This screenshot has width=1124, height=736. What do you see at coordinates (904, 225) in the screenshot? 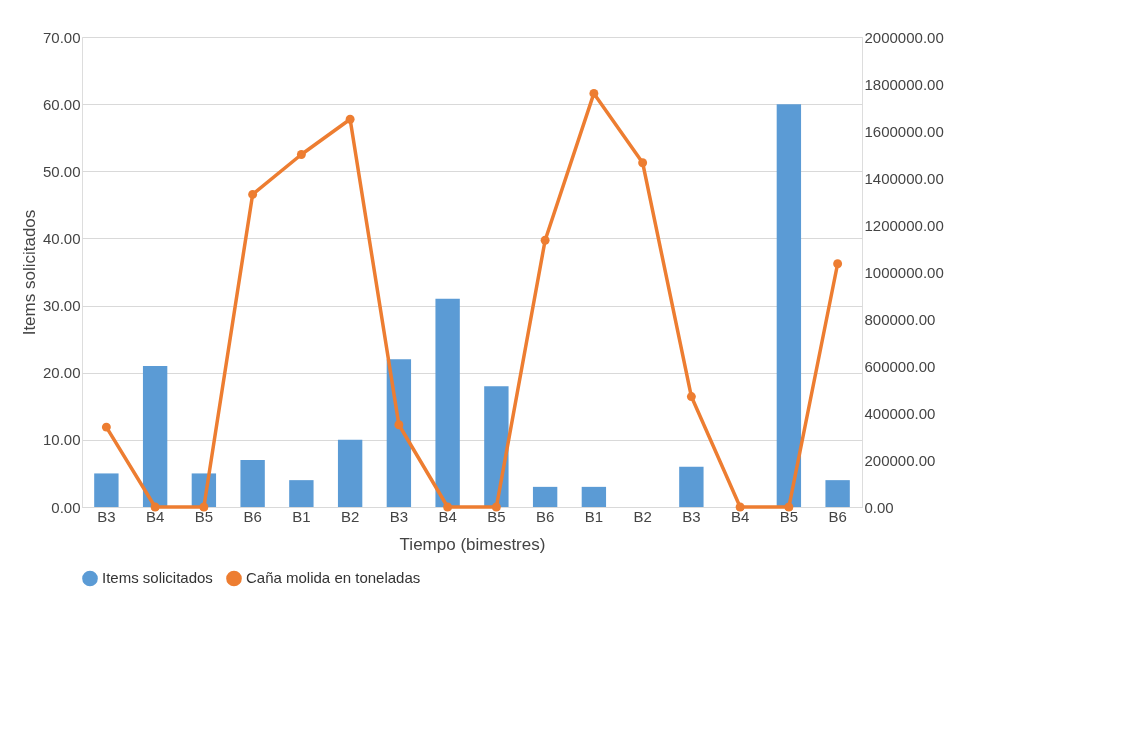
I see `y2-tick-label: 1200000.00` at bounding box center [904, 225].